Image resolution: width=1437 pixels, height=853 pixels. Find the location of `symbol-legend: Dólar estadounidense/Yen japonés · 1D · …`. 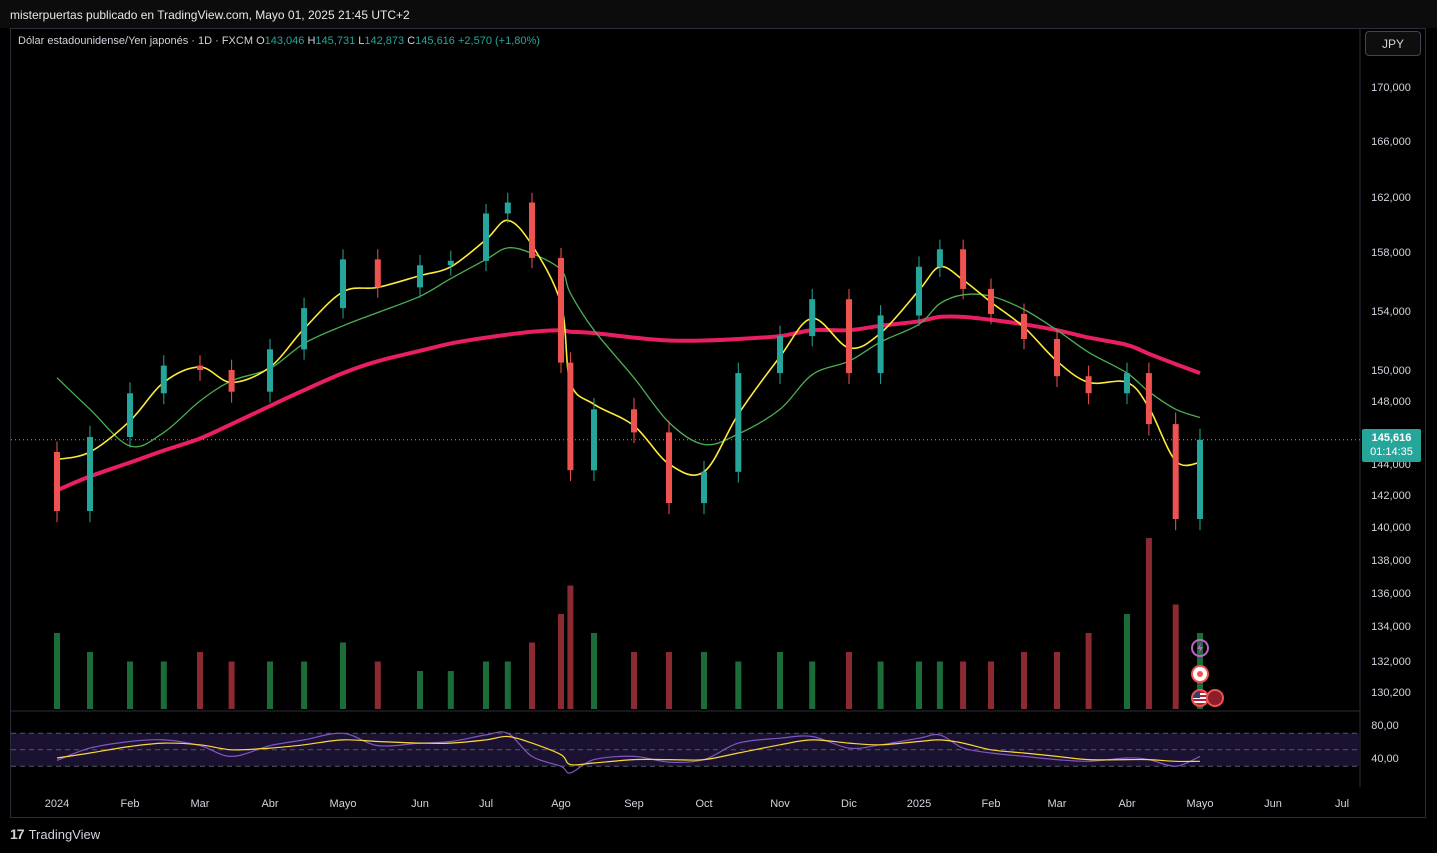

symbol-legend: Dólar estadounidense/Yen japonés · 1D · … is located at coordinates (279, 41).